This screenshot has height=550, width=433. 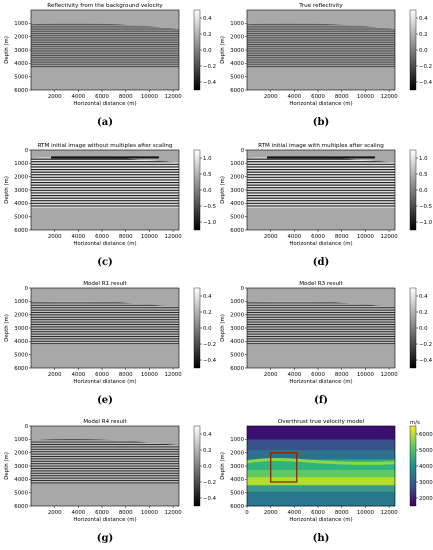 What do you see at coordinates (415, 423) in the screenshot?
I see `colorbar-label: m/s` at bounding box center [415, 423].